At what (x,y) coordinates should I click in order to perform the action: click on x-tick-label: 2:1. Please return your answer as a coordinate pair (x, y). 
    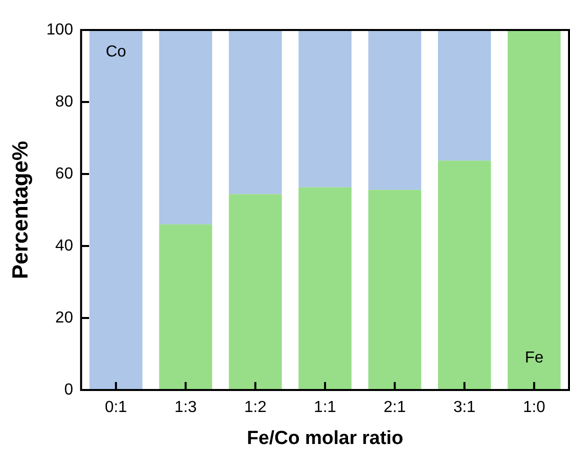
    Looking at the image, I should click on (395, 407).